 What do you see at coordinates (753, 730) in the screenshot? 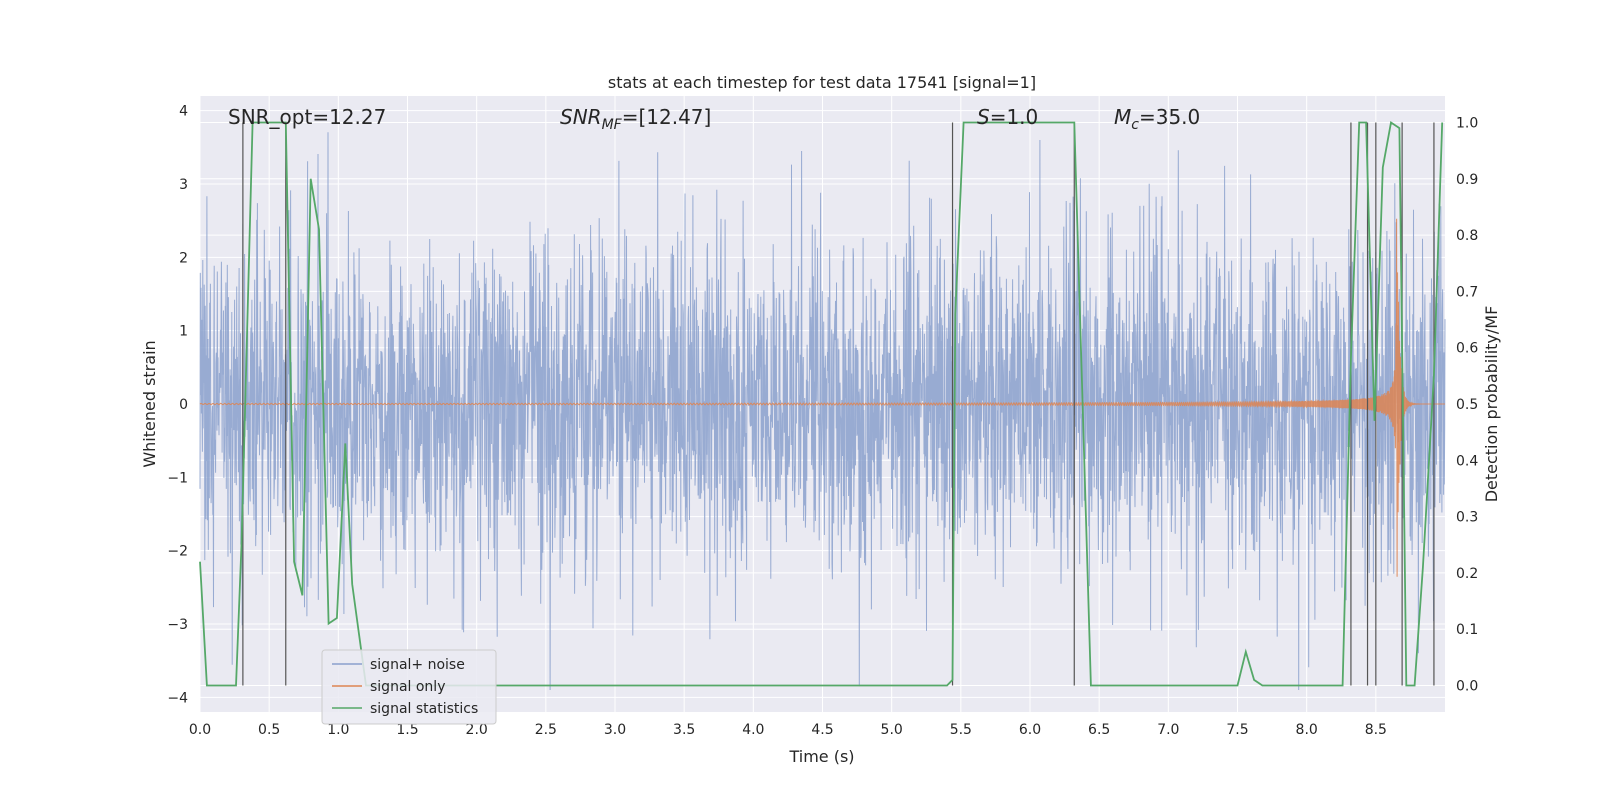
I see `x-tick-label: 4.0` at bounding box center [753, 730].